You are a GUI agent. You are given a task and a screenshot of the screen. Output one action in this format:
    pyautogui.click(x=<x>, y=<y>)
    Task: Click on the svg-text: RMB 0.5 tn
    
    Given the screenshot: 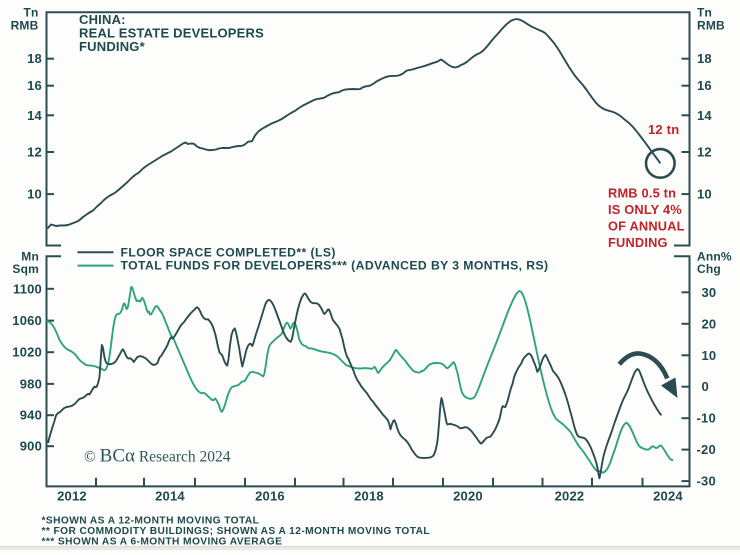 What is the action you would take?
    pyautogui.click(x=642, y=193)
    